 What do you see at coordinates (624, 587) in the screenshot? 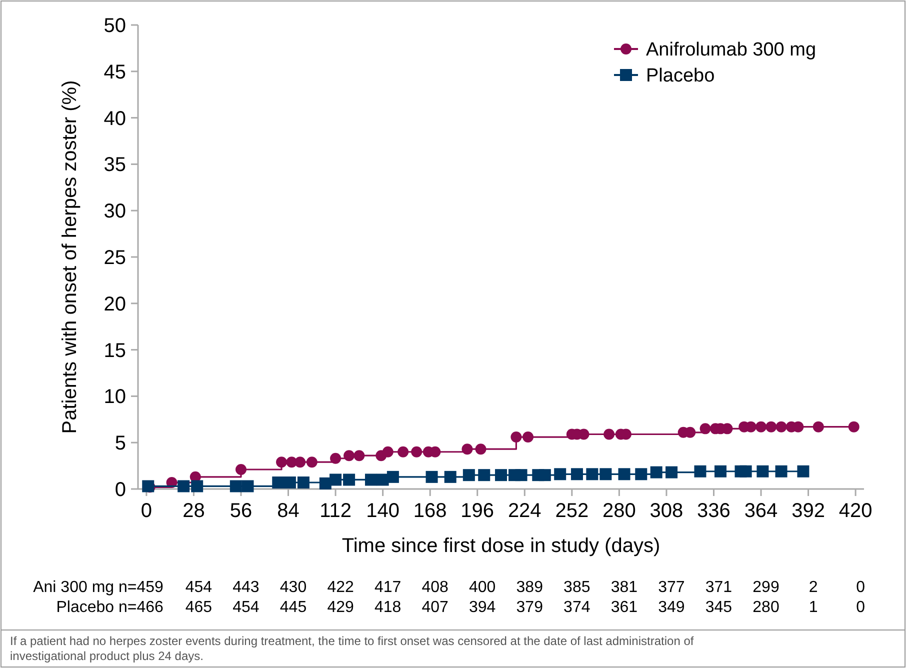
I see `text: 381` at bounding box center [624, 587].